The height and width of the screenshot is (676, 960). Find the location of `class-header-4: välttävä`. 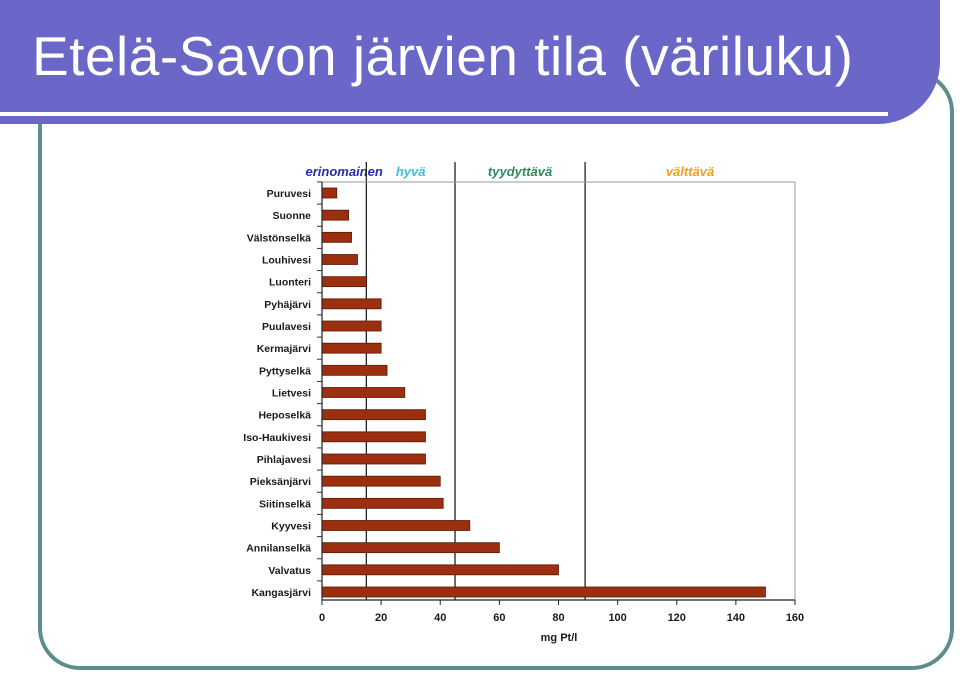

class-header-4: välttävä is located at coordinates (690, 171).